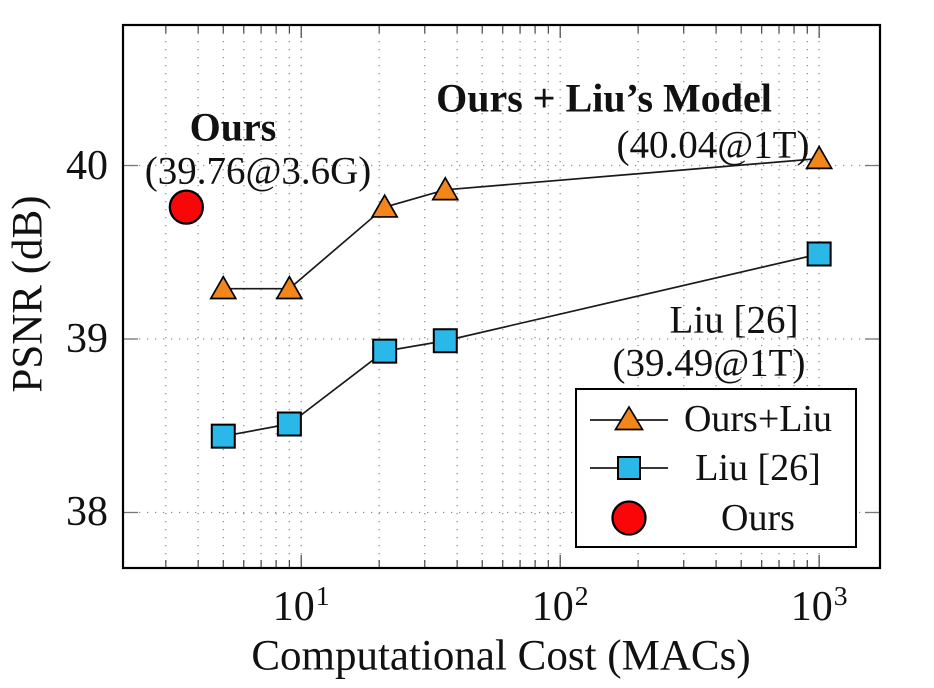 This screenshot has width=934, height=688. What do you see at coordinates (28, 294) in the screenshot?
I see `y-axis-title: PSNR (dB)` at bounding box center [28, 294].